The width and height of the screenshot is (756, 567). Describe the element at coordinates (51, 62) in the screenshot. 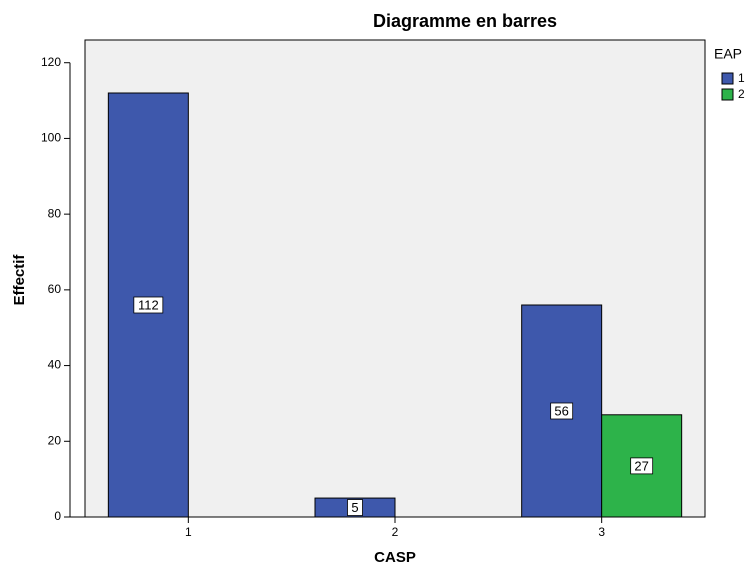

I see `y-tick-label: 120` at that location.